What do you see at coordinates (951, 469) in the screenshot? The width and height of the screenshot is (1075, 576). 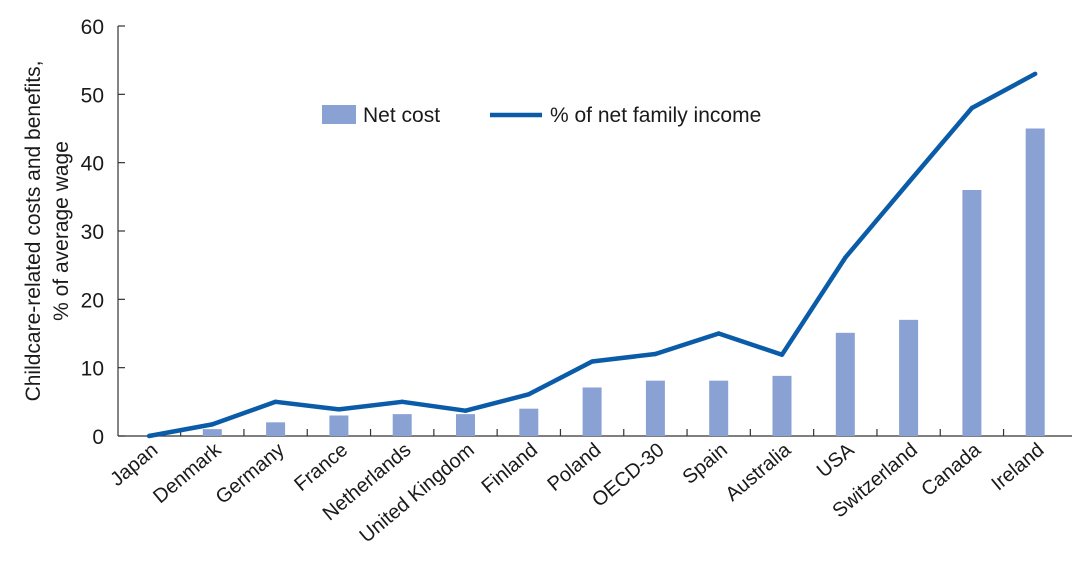 I see `x-label-canada: Canada` at bounding box center [951, 469].